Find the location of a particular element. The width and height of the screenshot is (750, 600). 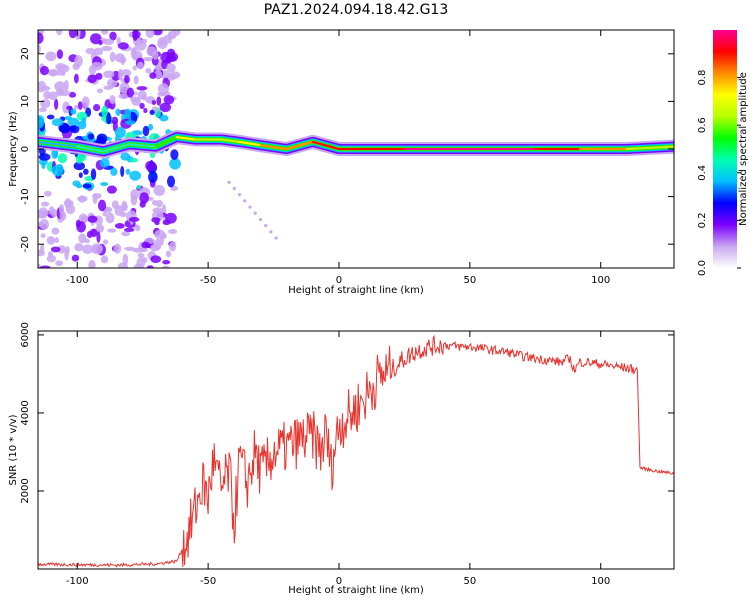

y-tick-label: 6000 is located at coordinates (25, 334).